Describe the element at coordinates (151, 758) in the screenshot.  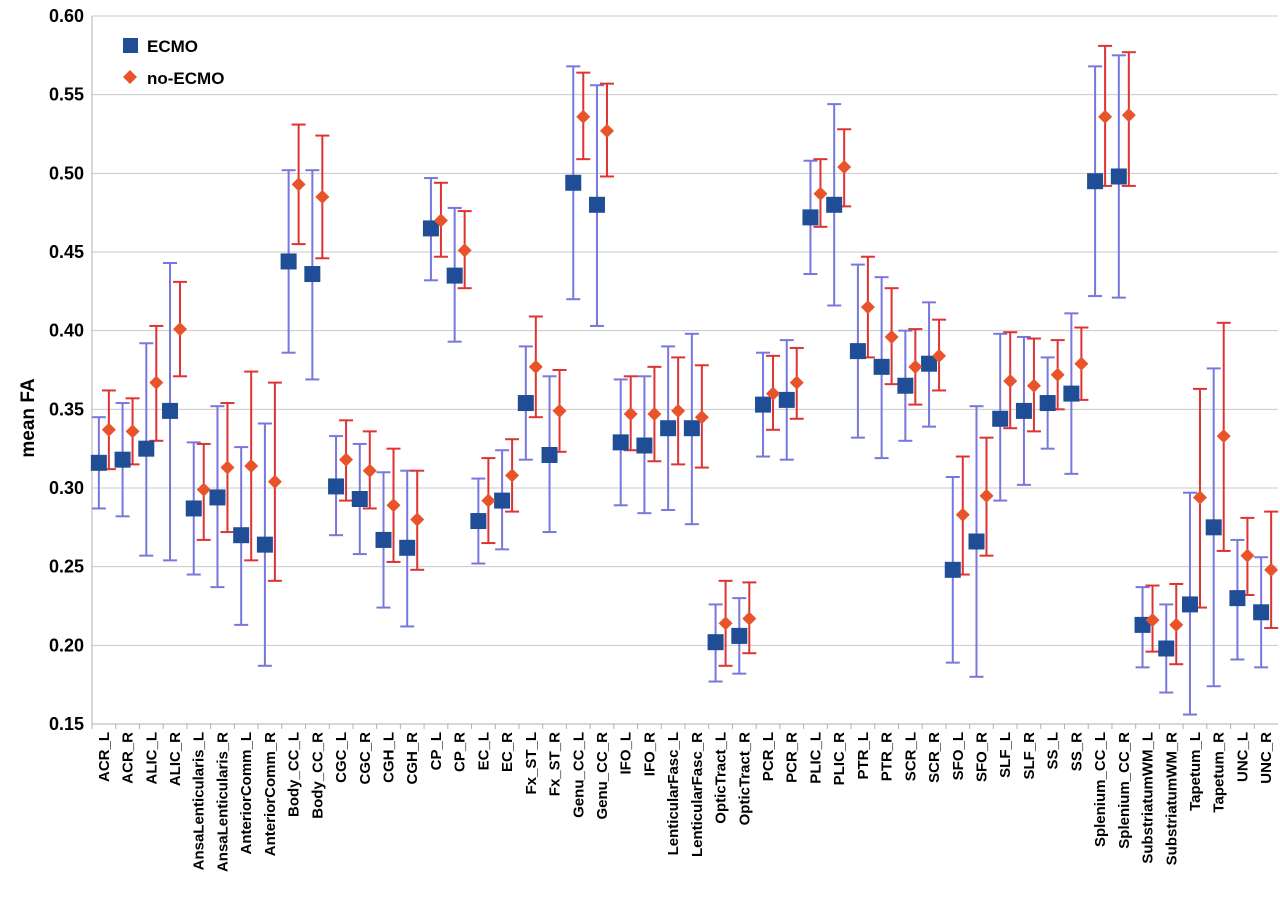
I see `category-label: ALIC_L` at that location.